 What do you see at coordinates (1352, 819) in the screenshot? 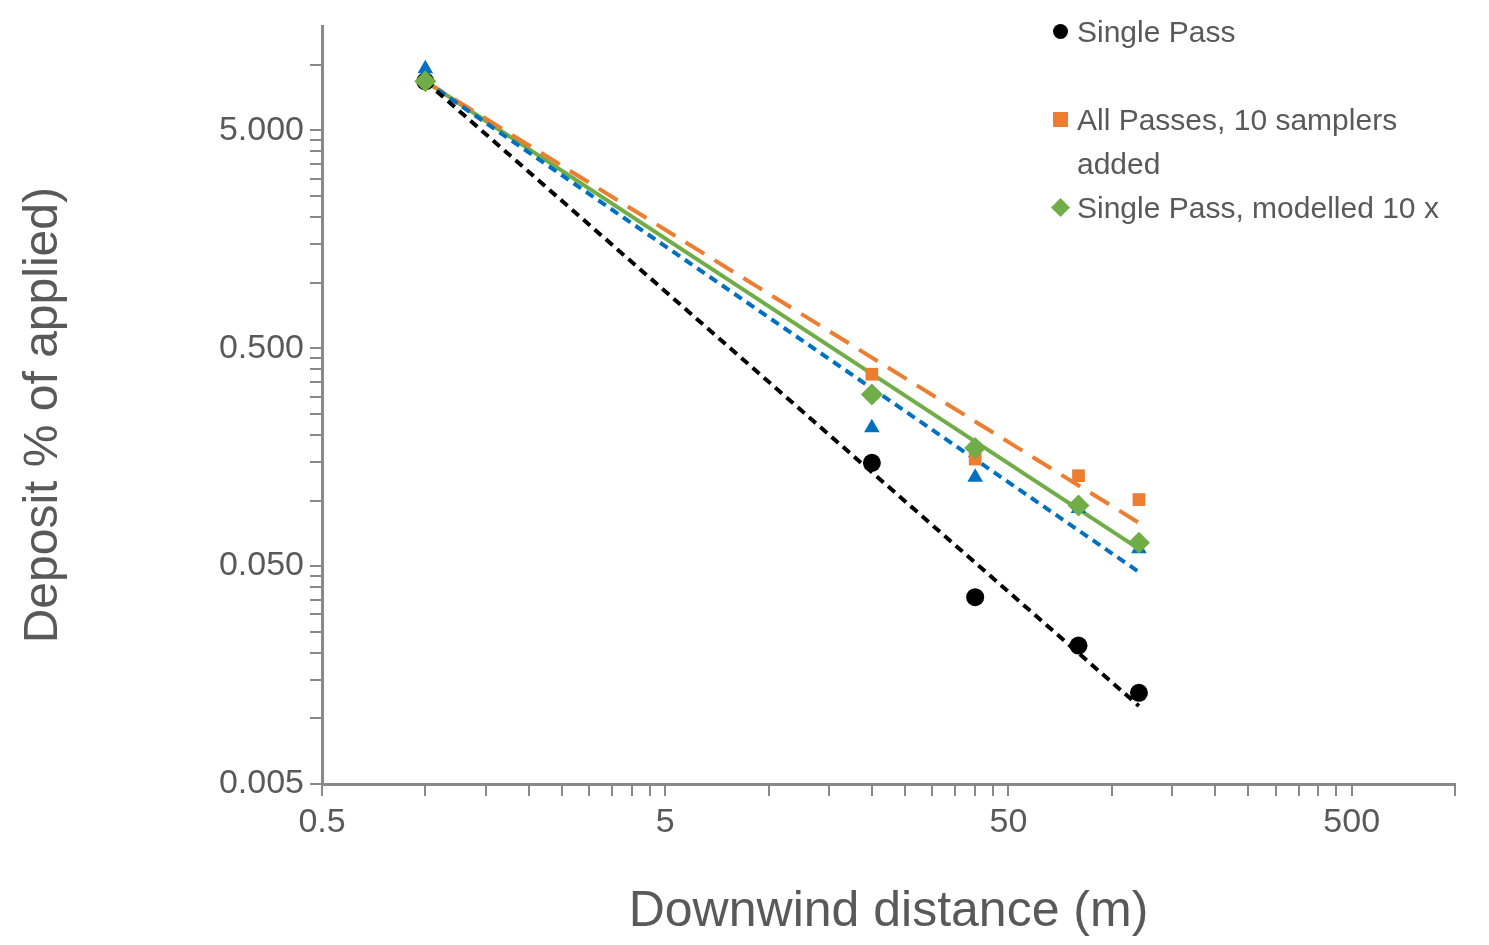
I see `x-tick-label: 500` at bounding box center [1352, 819].